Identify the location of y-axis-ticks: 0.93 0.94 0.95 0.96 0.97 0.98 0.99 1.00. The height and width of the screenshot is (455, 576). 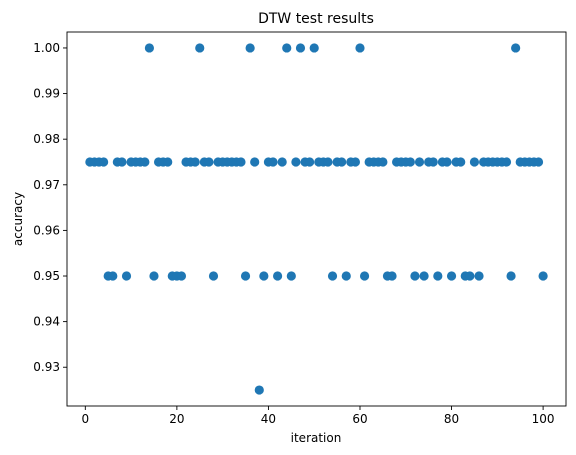
(50, 207).